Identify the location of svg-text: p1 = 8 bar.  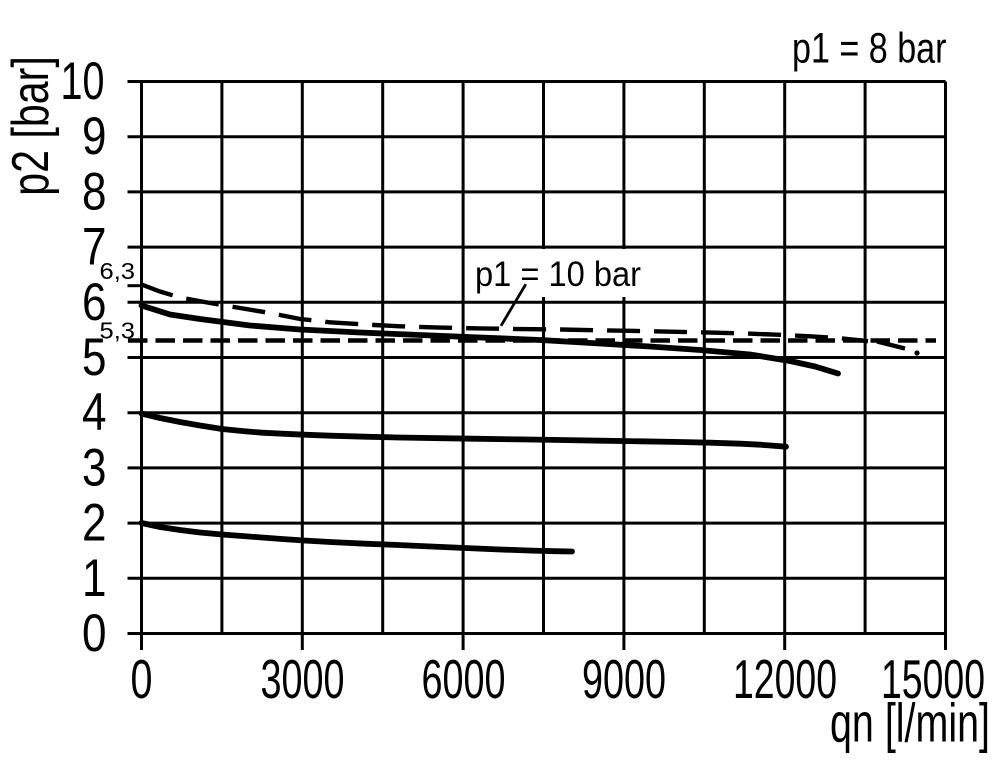
(869, 49).